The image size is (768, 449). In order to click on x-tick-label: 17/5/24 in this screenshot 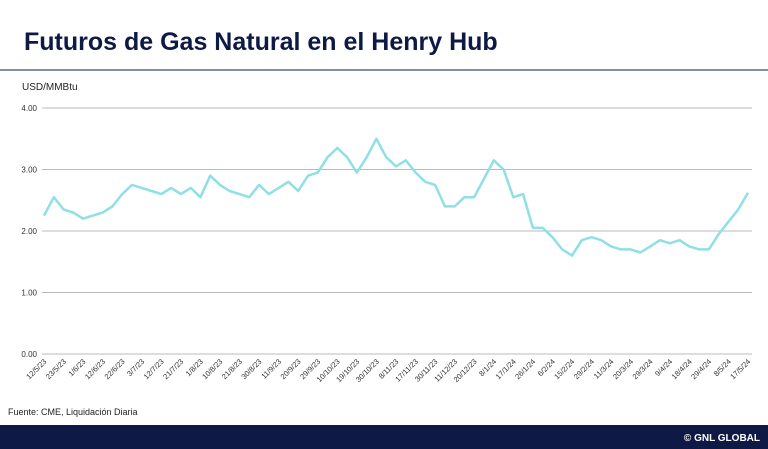, I will do `click(740, 369)`.